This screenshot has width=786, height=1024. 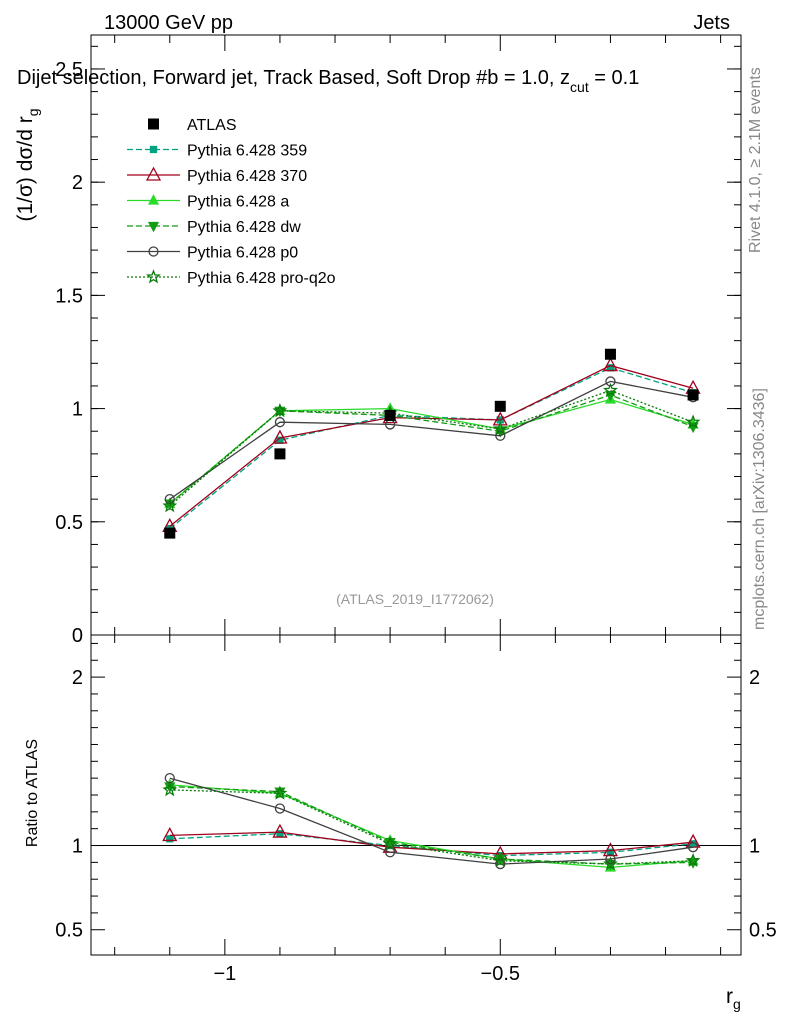 What do you see at coordinates (247, 151) in the screenshot?
I see `legend-label-p359: Pythia 6.428 359` at bounding box center [247, 151].